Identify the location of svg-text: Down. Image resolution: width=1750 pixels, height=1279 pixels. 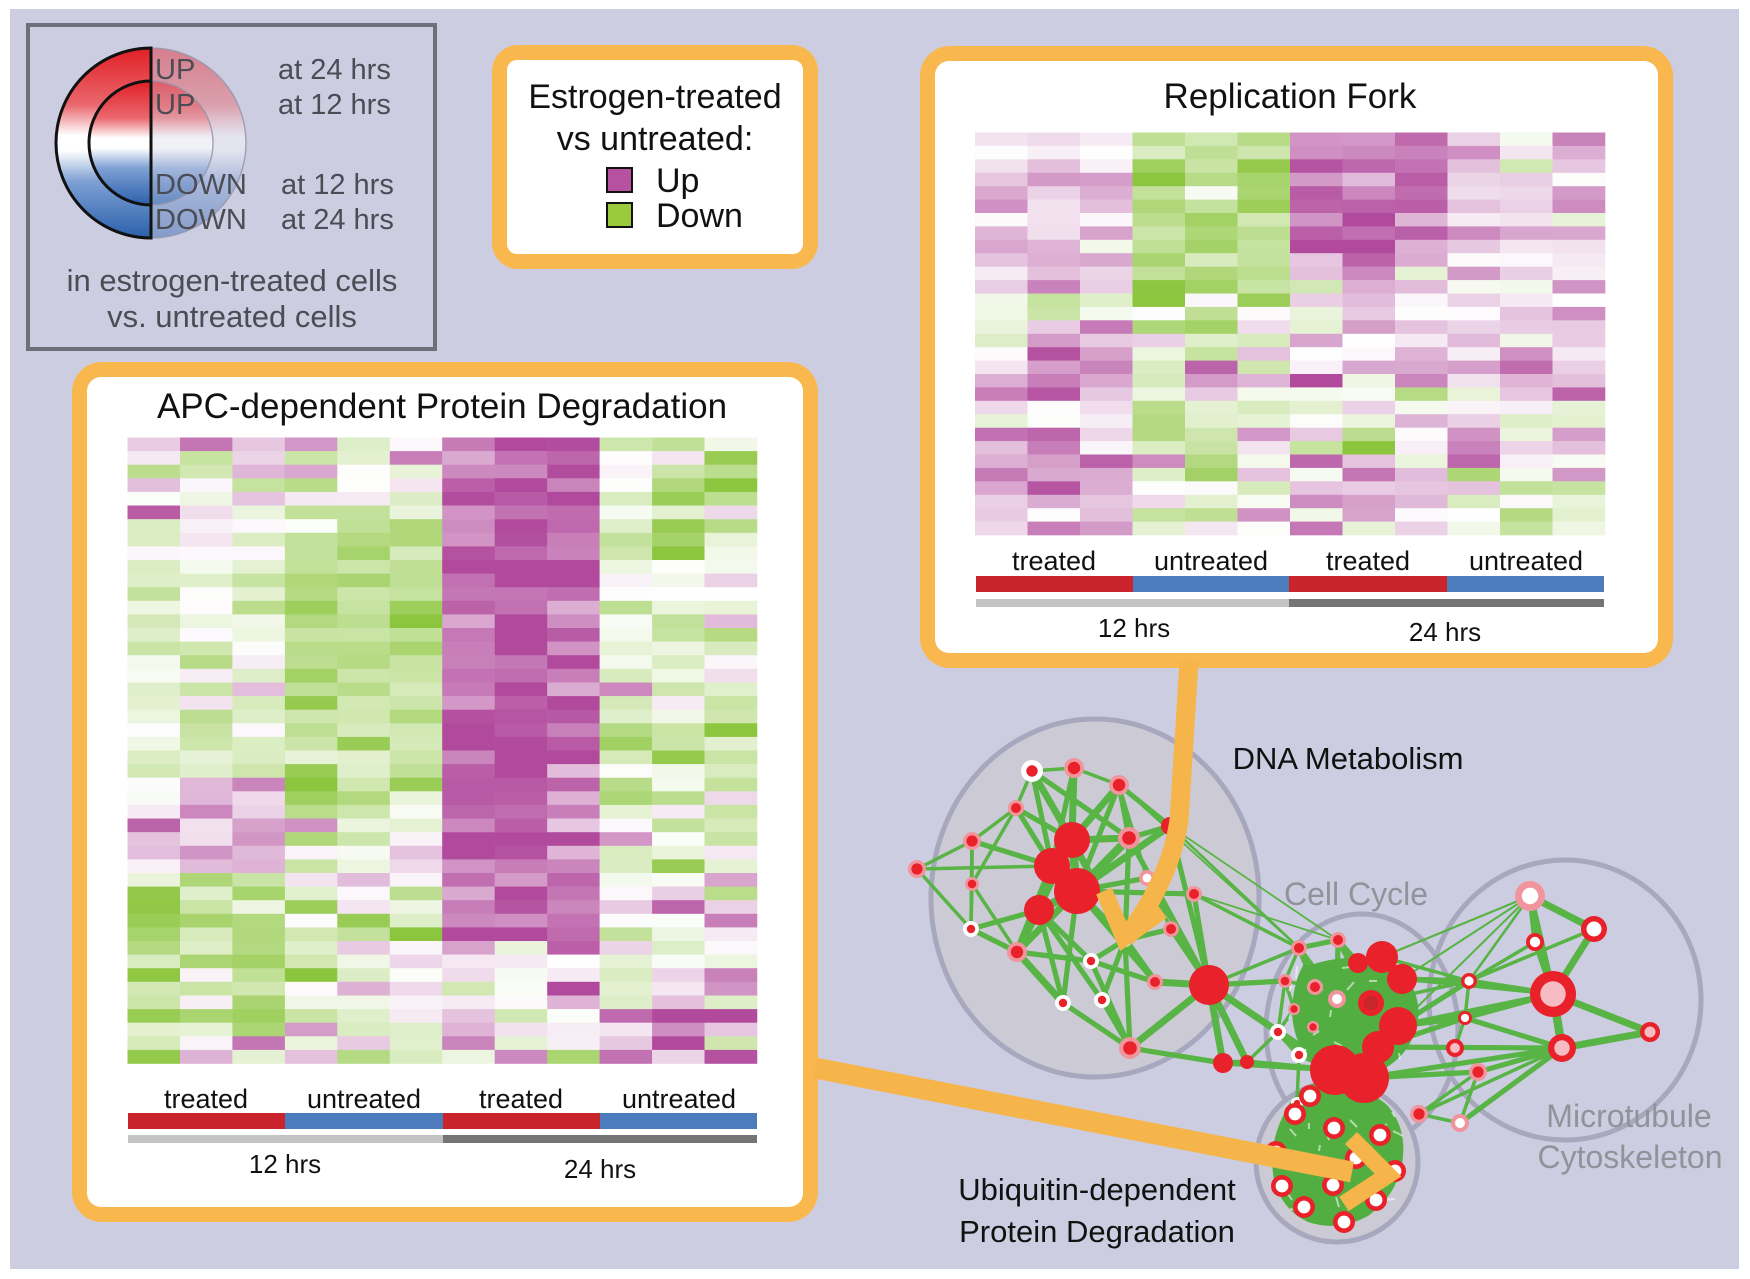
(699, 216).